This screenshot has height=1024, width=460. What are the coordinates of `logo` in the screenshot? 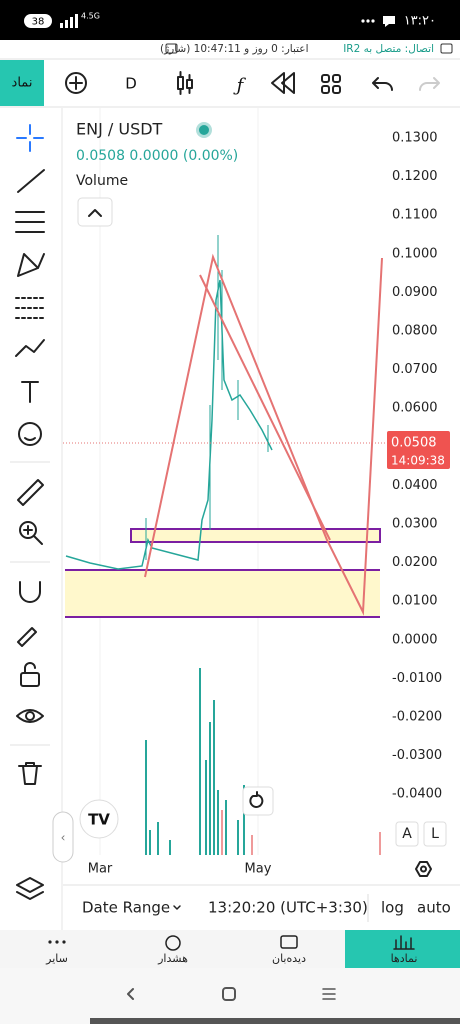 It's located at (99, 819).